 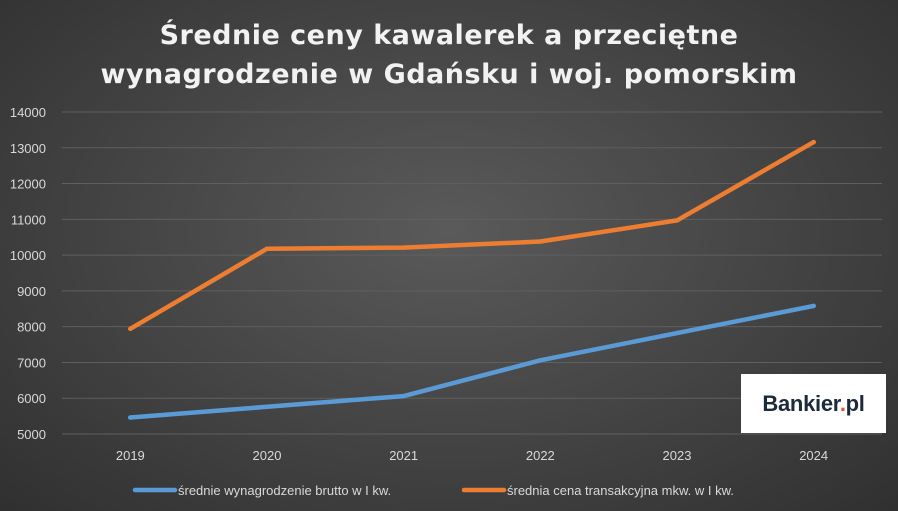 I want to click on y-tick-label: 7000, so click(x=31, y=362).